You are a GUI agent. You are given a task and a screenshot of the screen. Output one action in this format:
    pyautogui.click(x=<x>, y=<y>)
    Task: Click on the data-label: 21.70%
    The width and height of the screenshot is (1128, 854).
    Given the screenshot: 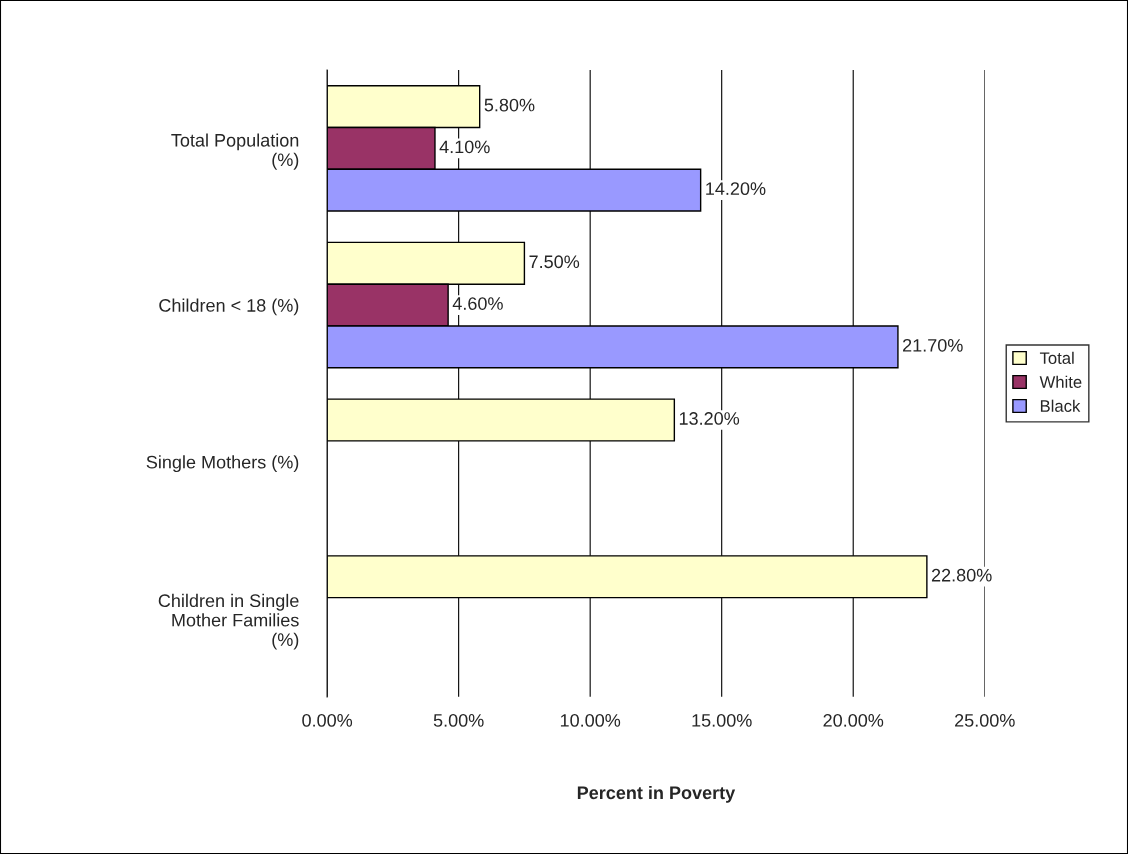 What is the action you would take?
    pyautogui.click(x=933, y=345)
    